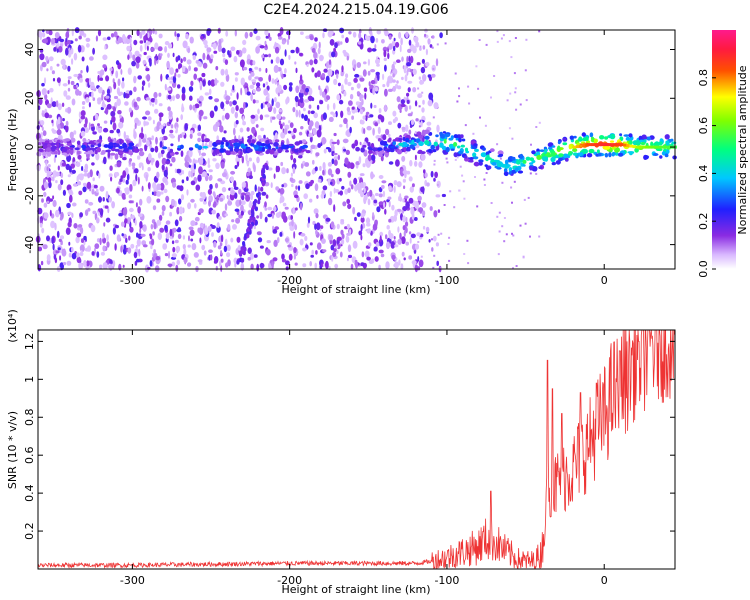 The height and width of the screenshot is (600, 750). What do you see at coordinates (29, 455) in the screenshot?
I see `snr-ytick-label: 0.6` at bounding box center [29, 455].